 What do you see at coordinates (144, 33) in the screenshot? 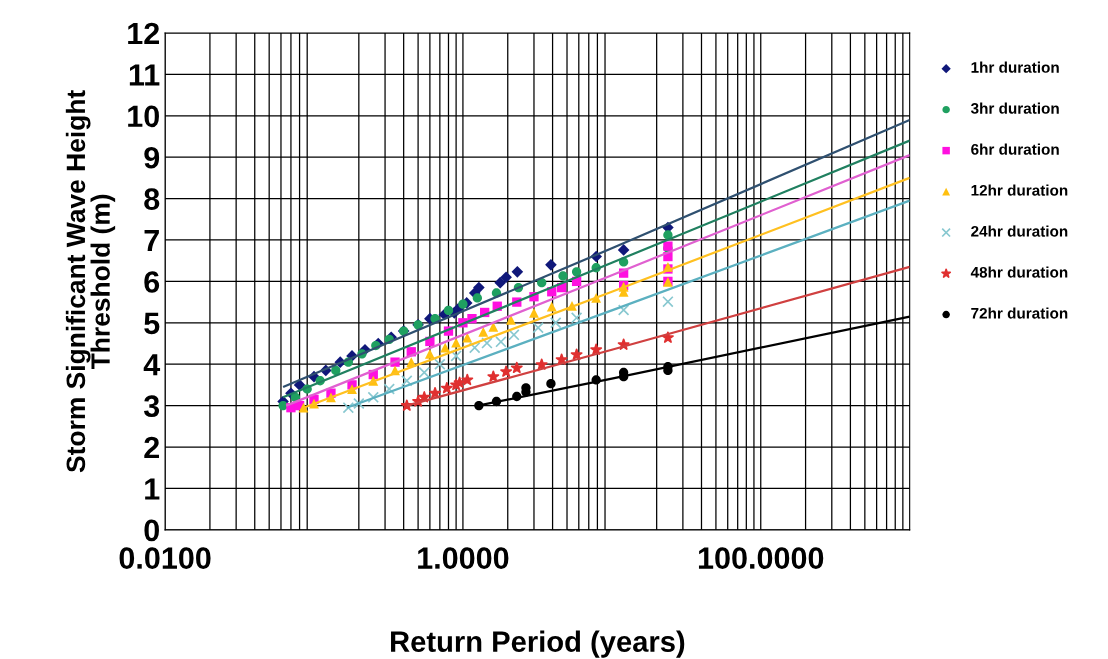
I see `y-tick-label: 12` at bounding box center [144, 33].